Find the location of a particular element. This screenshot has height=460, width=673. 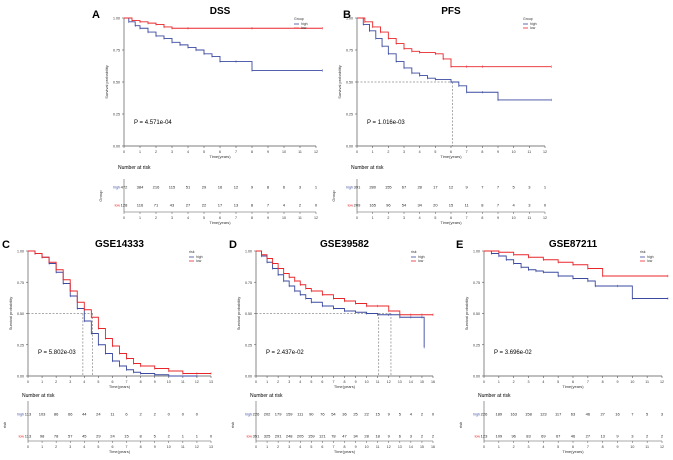

y-axis-label: Survival probability is located at coordinates (466, 314).